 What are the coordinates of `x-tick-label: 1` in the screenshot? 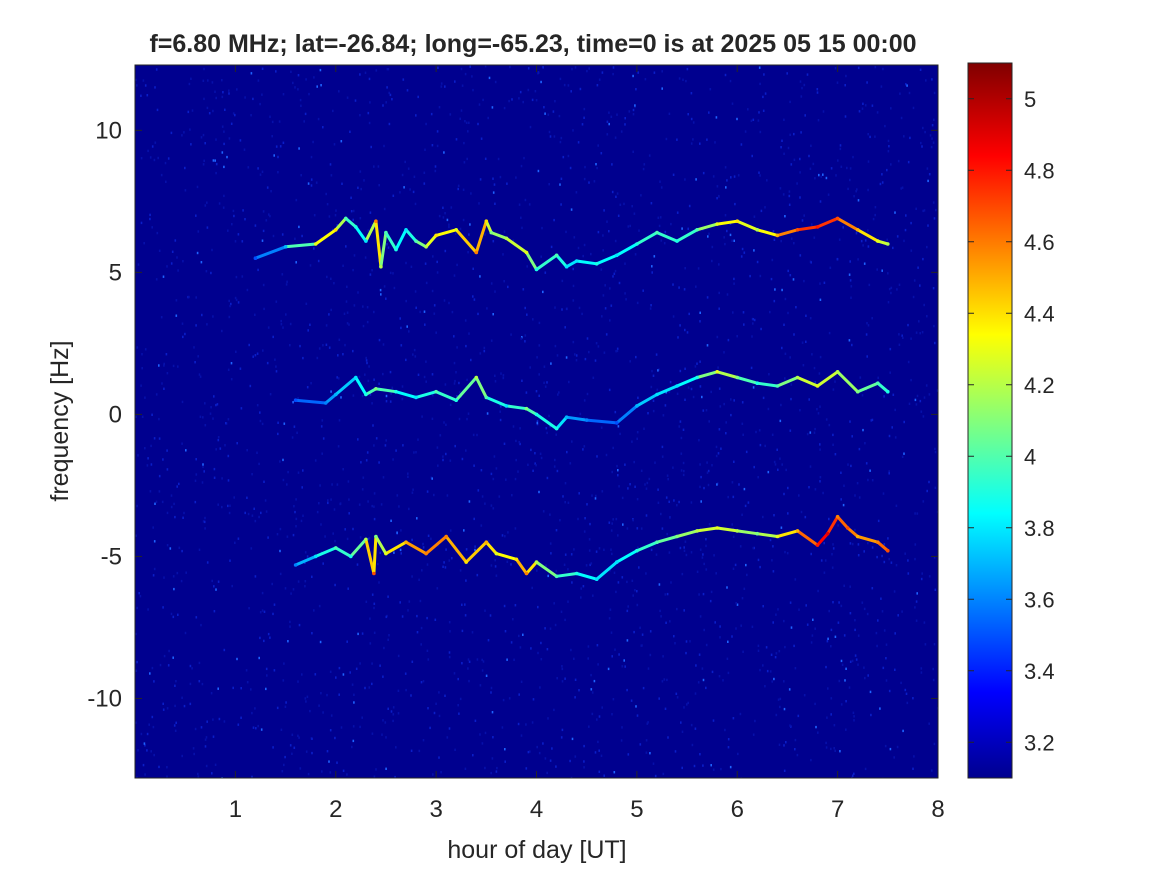 It's located at (235, 809).